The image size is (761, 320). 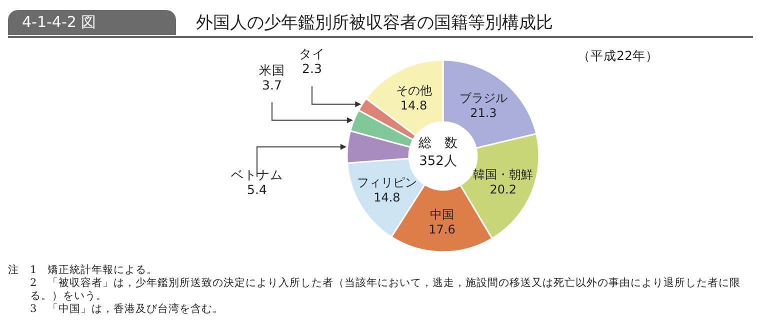 I want to click on slice-label: その他, so click(x=414, y=91).